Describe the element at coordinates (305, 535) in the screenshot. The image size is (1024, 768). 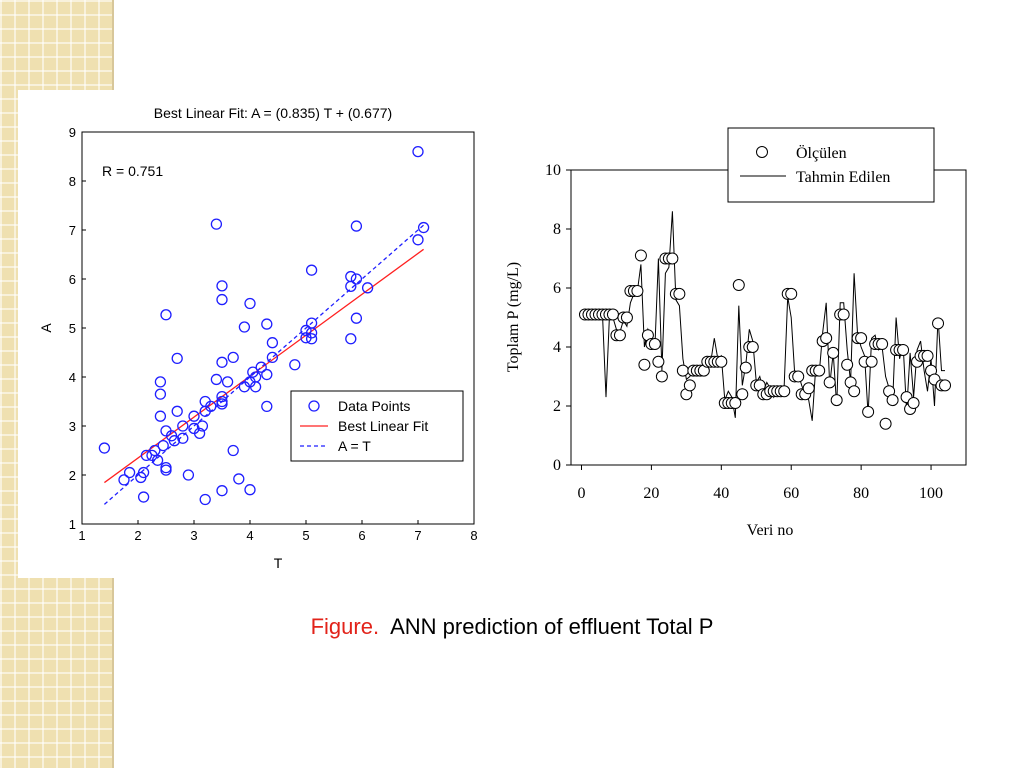
I see `x-tick-label: 5` at that location.